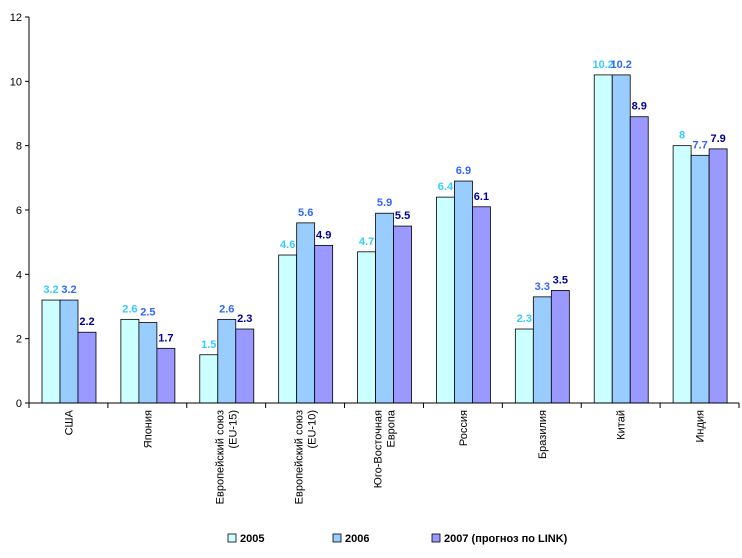  What do you see at coordinates (16, 18) in the screenshot?
I see `y-tick-label: 12` at bounding box center [16, 18].